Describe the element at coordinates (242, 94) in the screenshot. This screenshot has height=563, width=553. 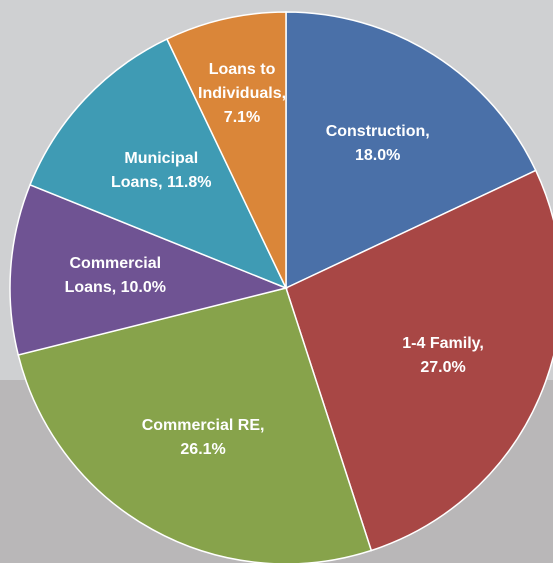
I see `slice-label: Loans to Individuals, 7.1%` at that location.